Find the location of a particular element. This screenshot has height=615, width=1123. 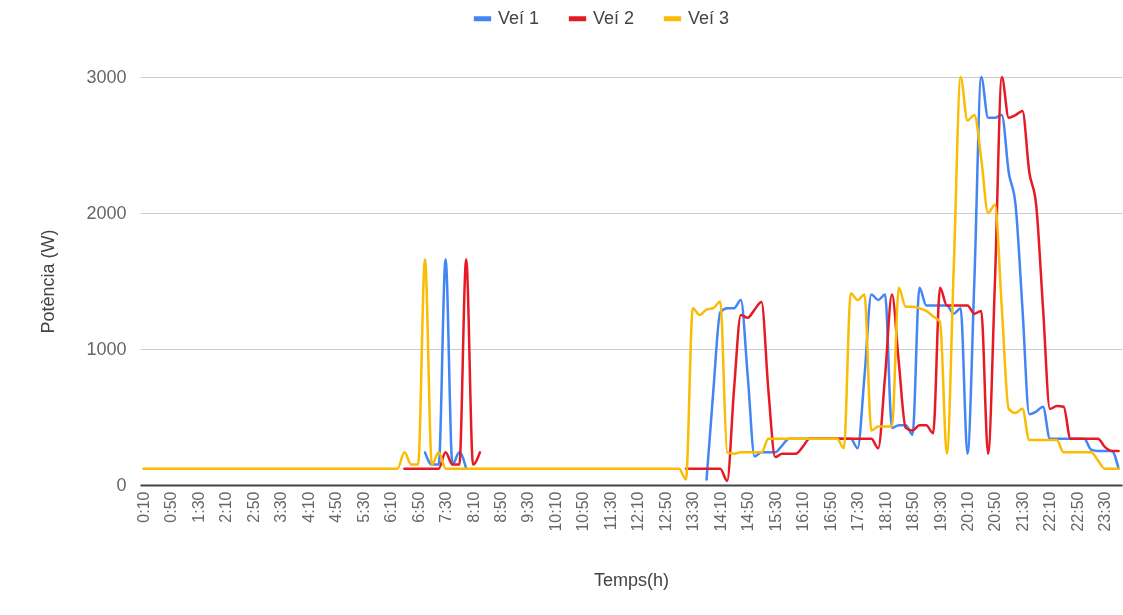

x-tick-label: 11:30 is located at coordinates (610, 511).